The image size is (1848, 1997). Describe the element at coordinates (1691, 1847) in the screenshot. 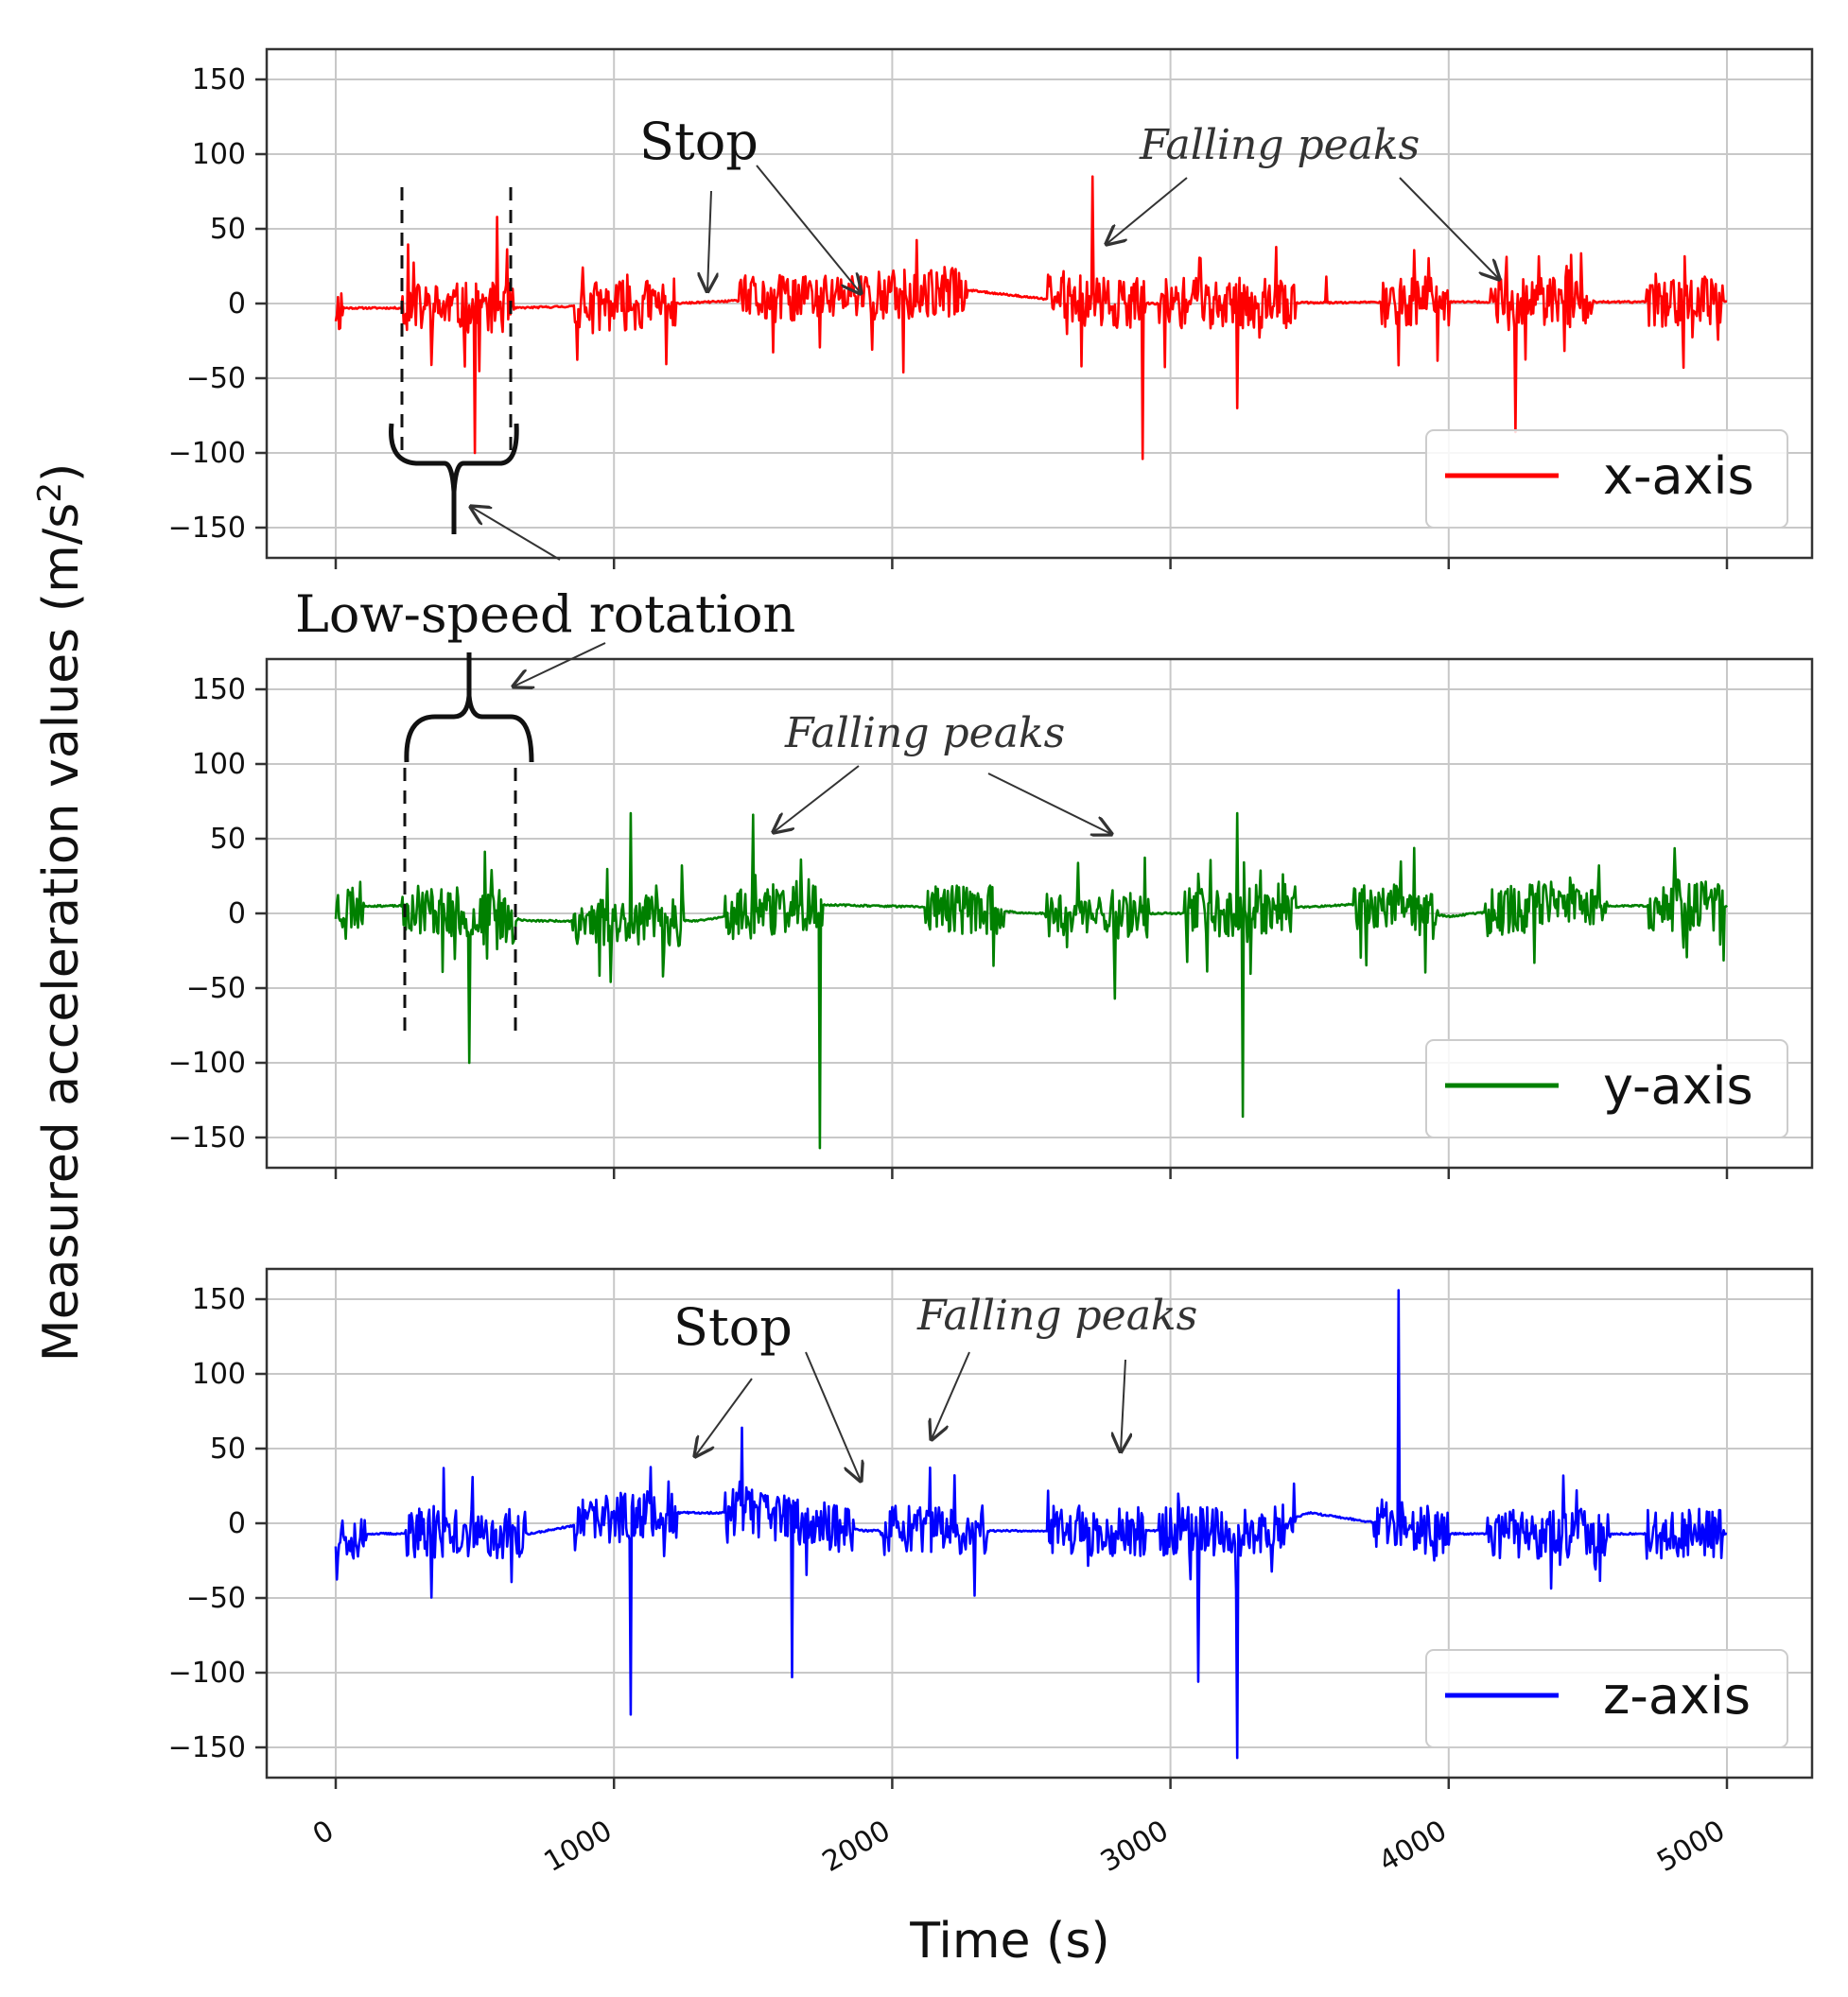

I see `x-tick-label: 5000` at that location.